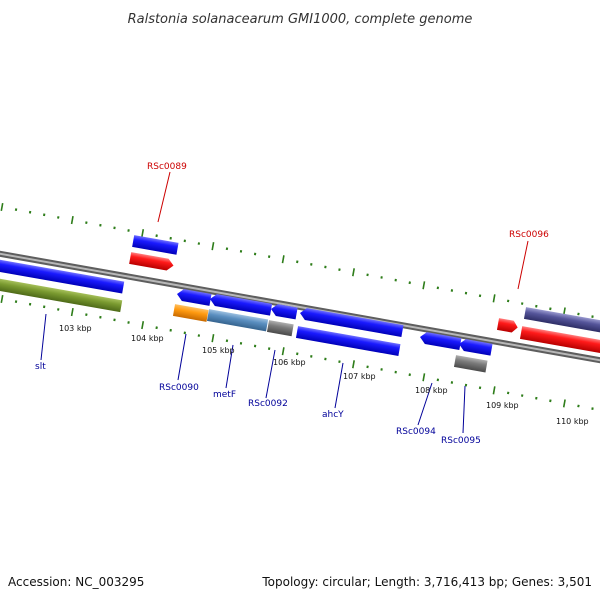 The width and height of the screenshot is (600, 600). Describe the element at coordinates (218, 350) in the screenshot. I see `tick-label-105: 105 kbp` at that location.